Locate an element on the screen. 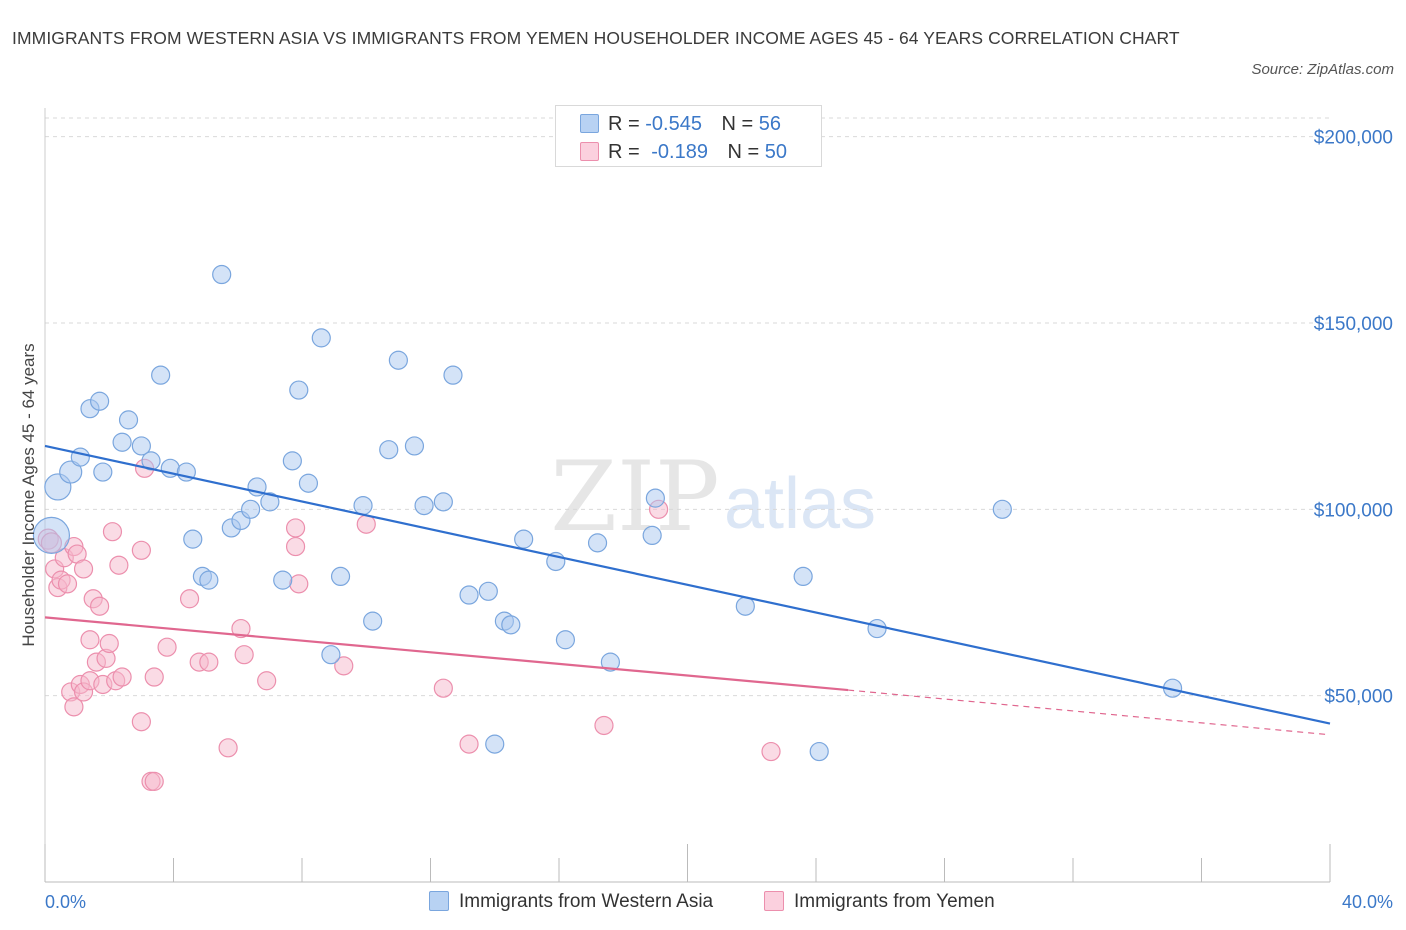 This screenshot has width=1406, height=930. legend-r-value-yemen: -0.189 is located at coordinates (679, 152).